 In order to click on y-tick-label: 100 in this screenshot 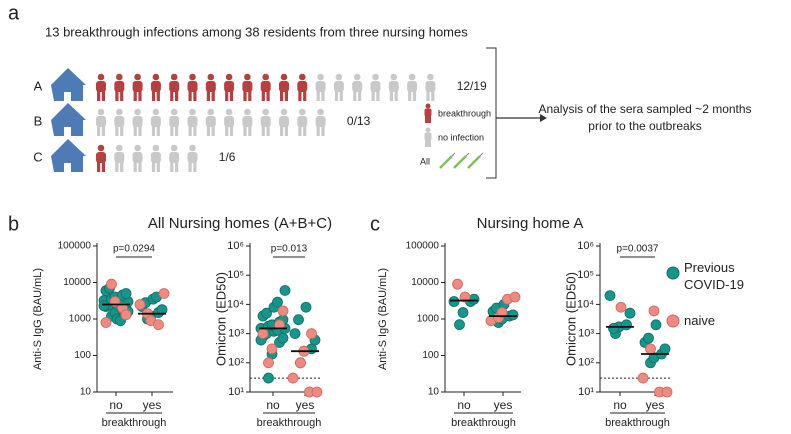, I will do `click(430, 355)`.